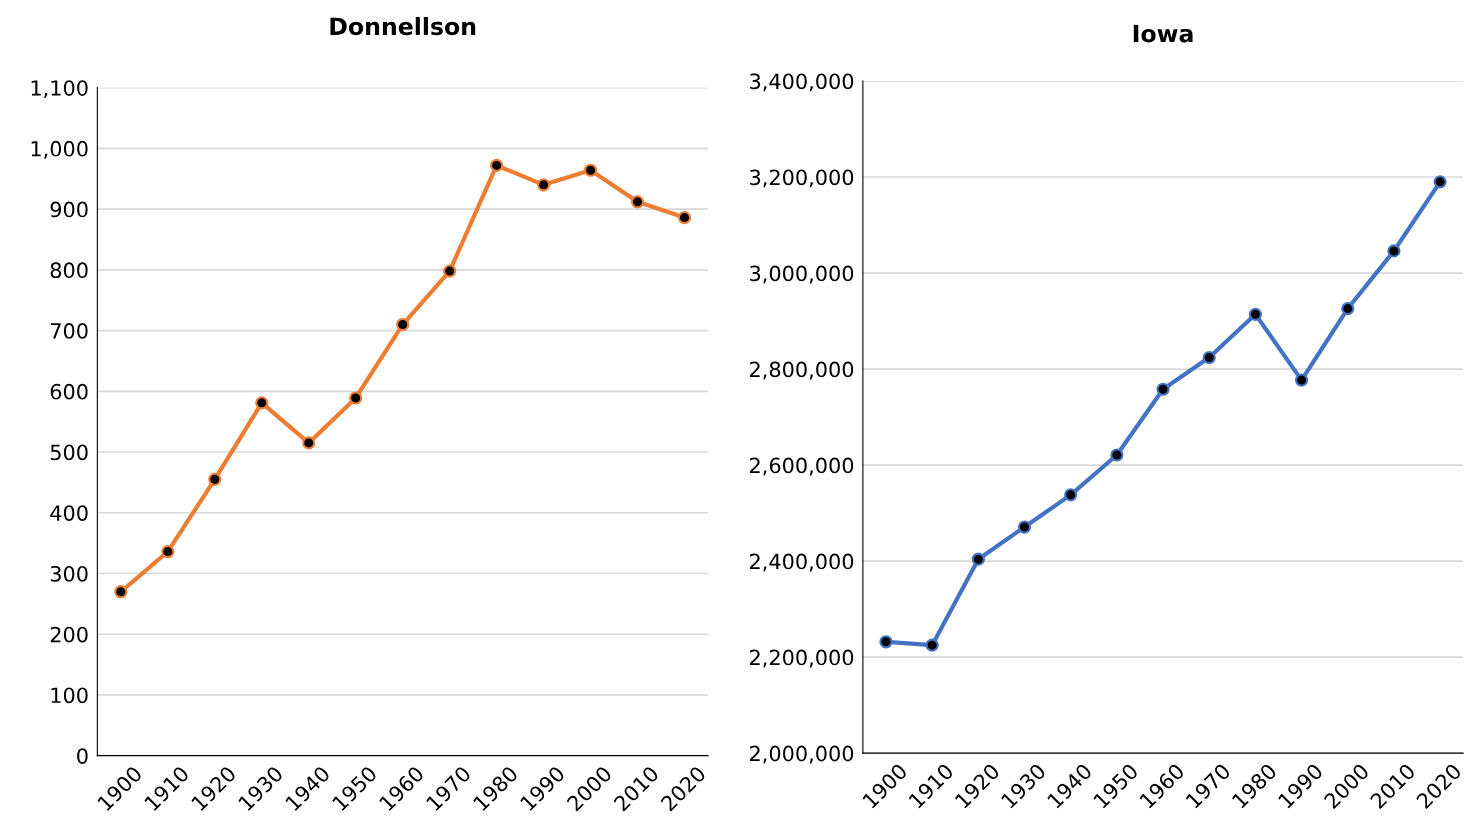  What do you see at coordinates (69, 270) in the screenshot?
I see `y-tick-label: 800` at bounding box center [69, 270].